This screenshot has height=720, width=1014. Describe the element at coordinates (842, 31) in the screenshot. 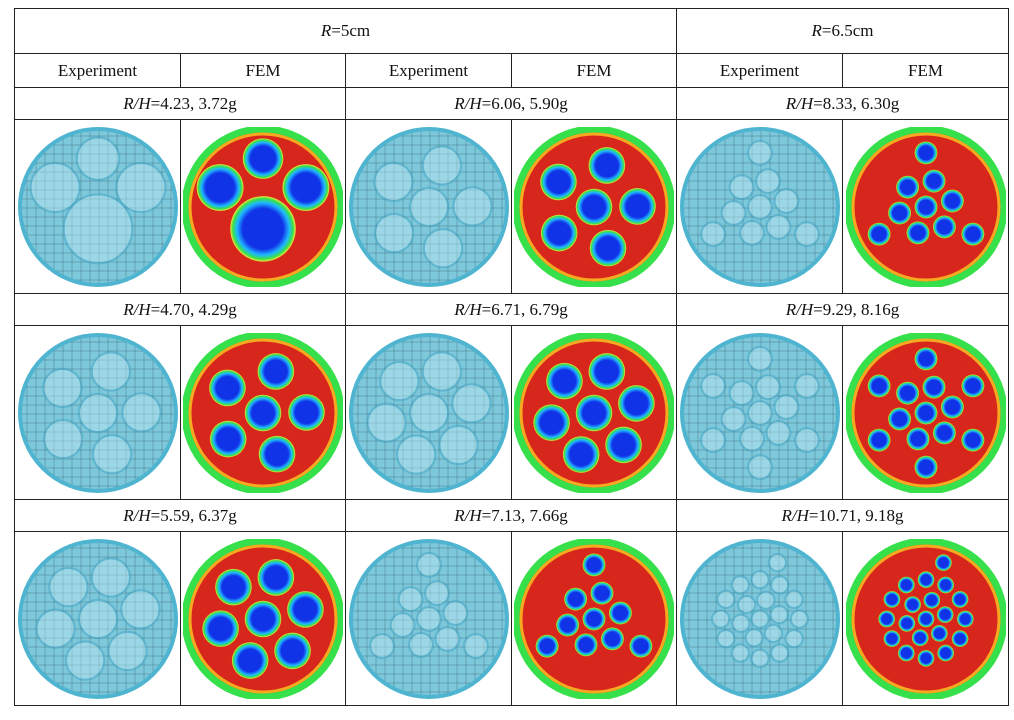

I see `header-r-6-5cm: R=6.5cm` at that location.